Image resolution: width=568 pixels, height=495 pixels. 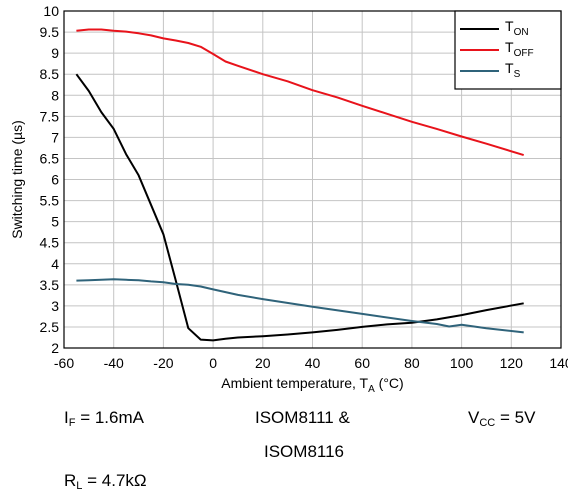 What do you see at coordinates (50, 158) in the screenshot?
I see `y-tick-label: 6.5` at bounding box center [50, 158].